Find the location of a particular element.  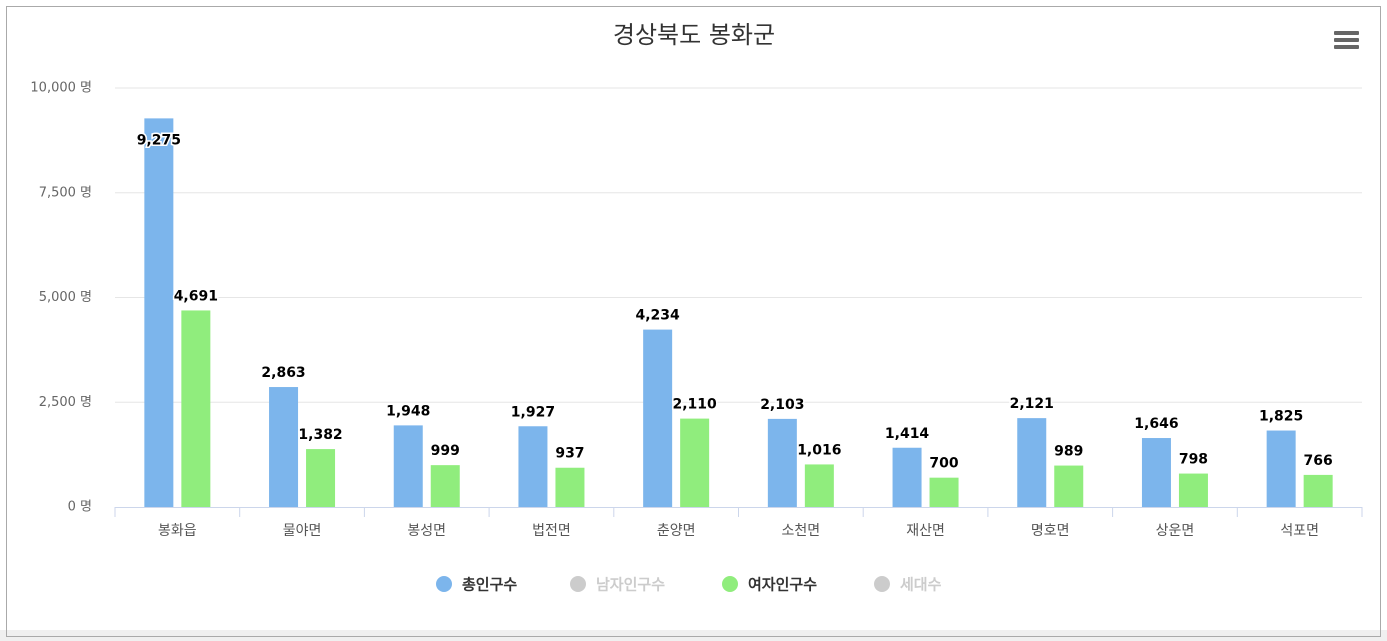

data-label: 2,863 is located at coordinates (283, 373).